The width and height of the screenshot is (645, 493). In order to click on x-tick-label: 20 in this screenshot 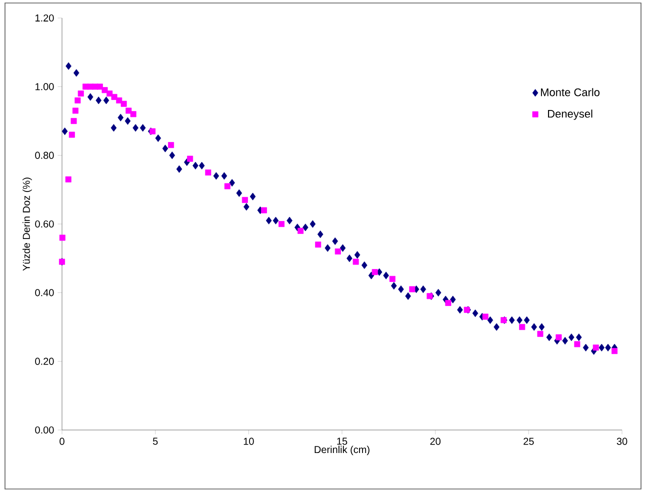, I will do `click(435, 441)`.